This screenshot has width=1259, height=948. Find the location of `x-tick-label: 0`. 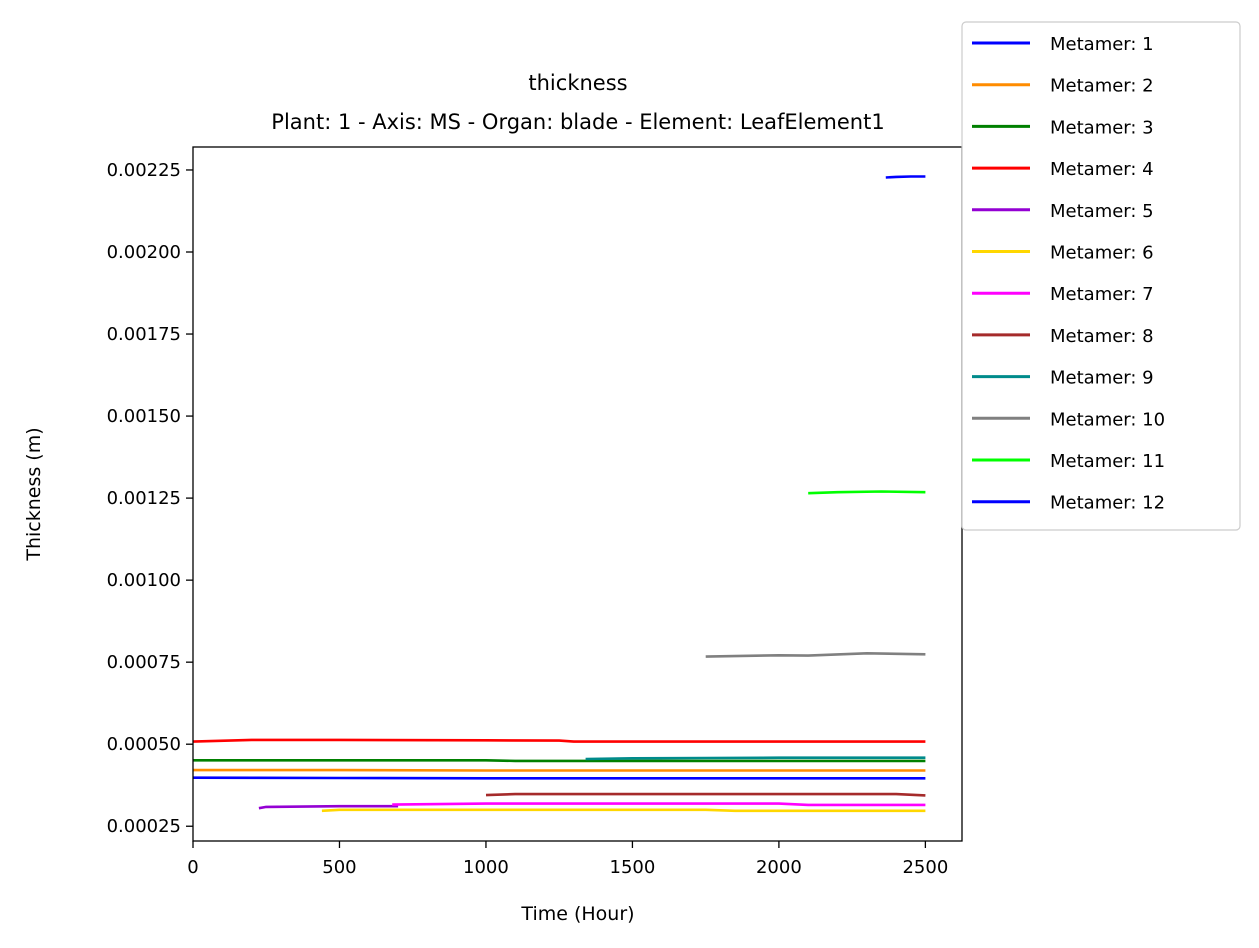

x-tick-label: 0 is located at coordinates (192, 867).